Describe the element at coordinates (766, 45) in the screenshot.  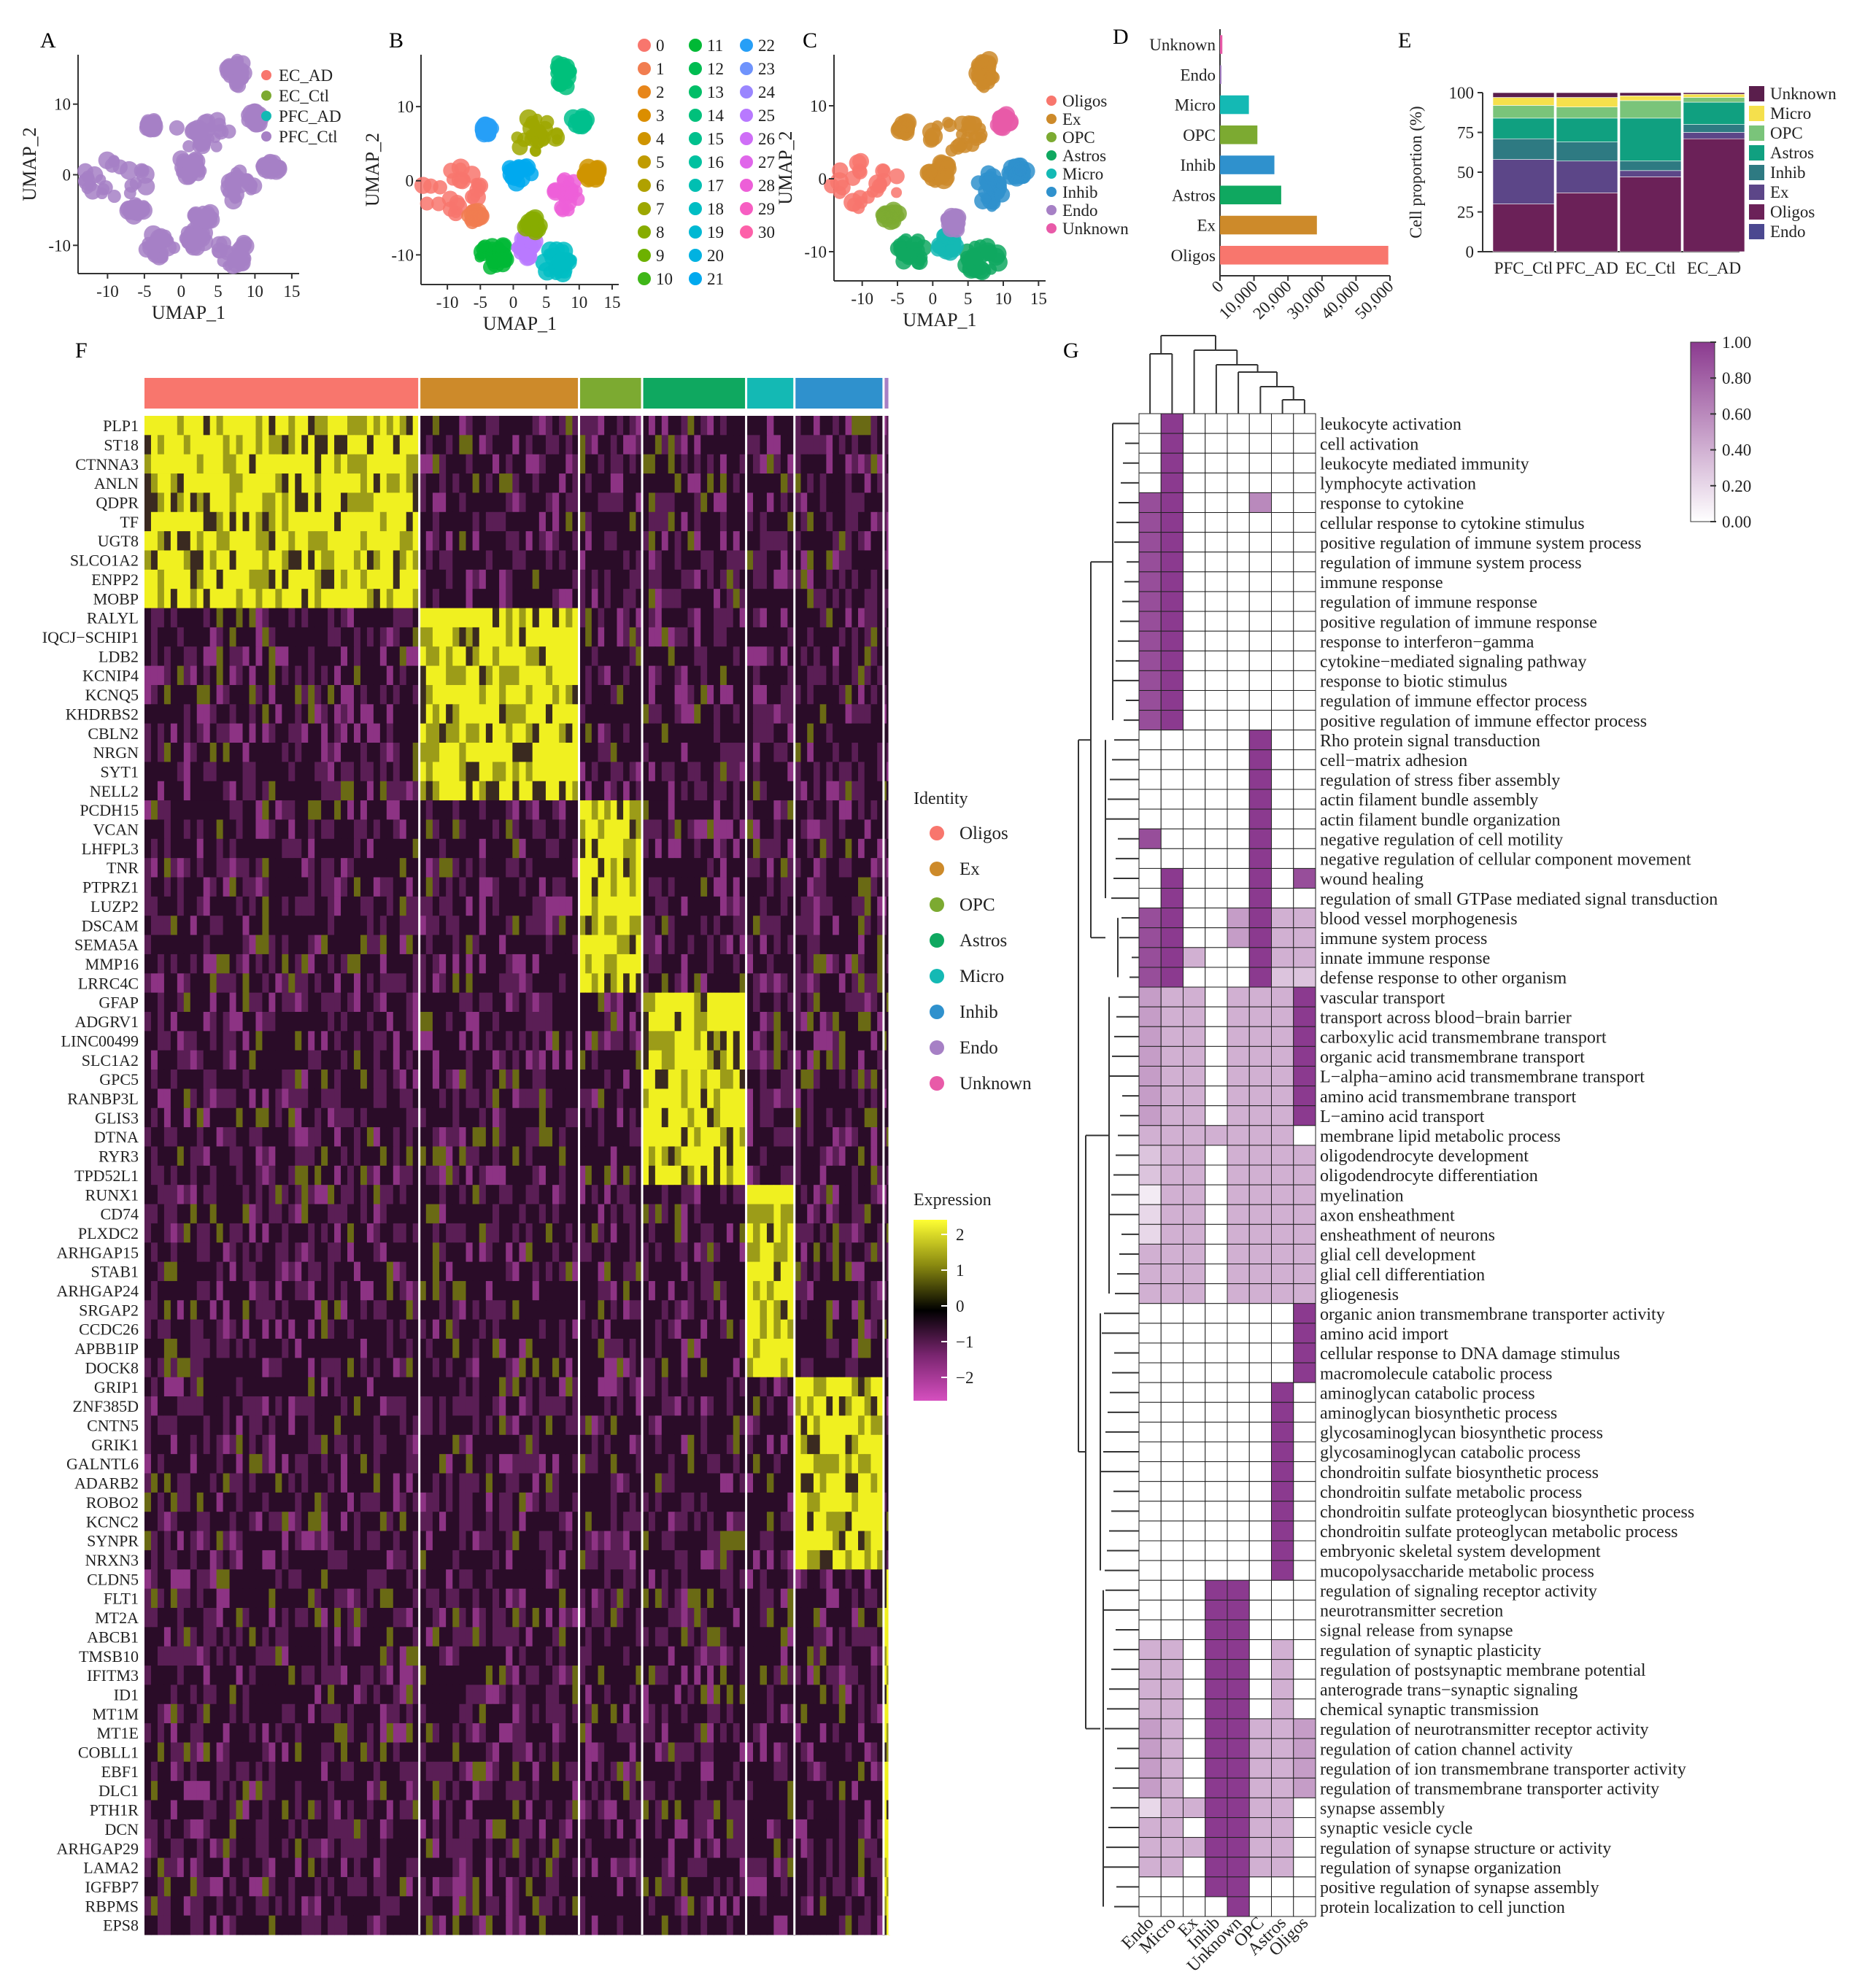
I see `legend-label: 22` at that location.